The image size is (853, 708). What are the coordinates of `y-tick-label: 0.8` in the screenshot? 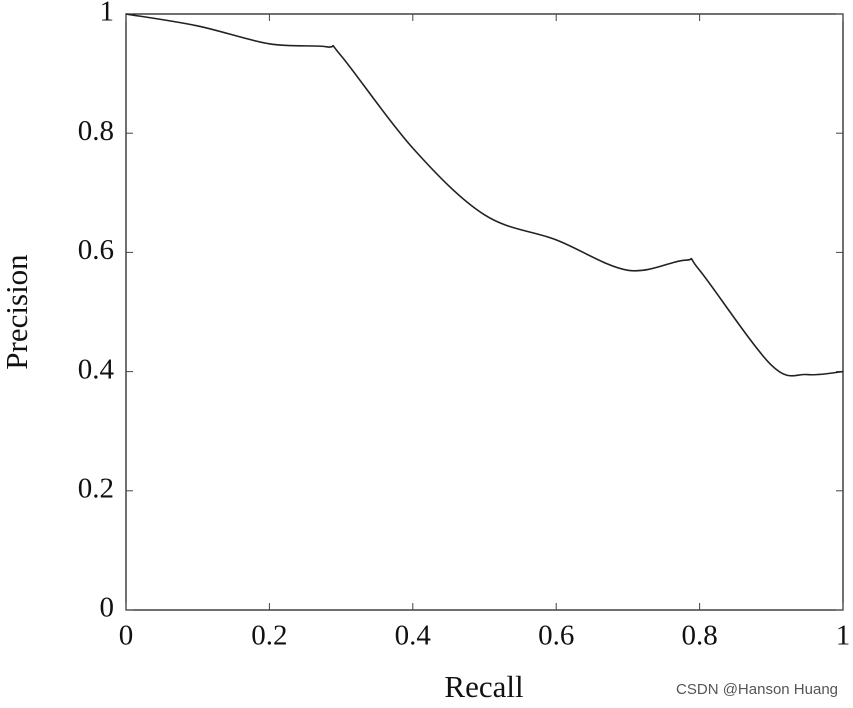 It's located at (96, 131).